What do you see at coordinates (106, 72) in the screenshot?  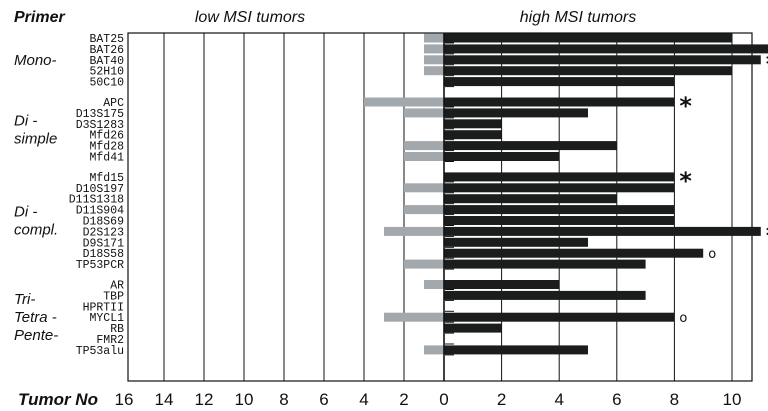 I see `marker-label: 52H10` at bounding box center [106, 72].